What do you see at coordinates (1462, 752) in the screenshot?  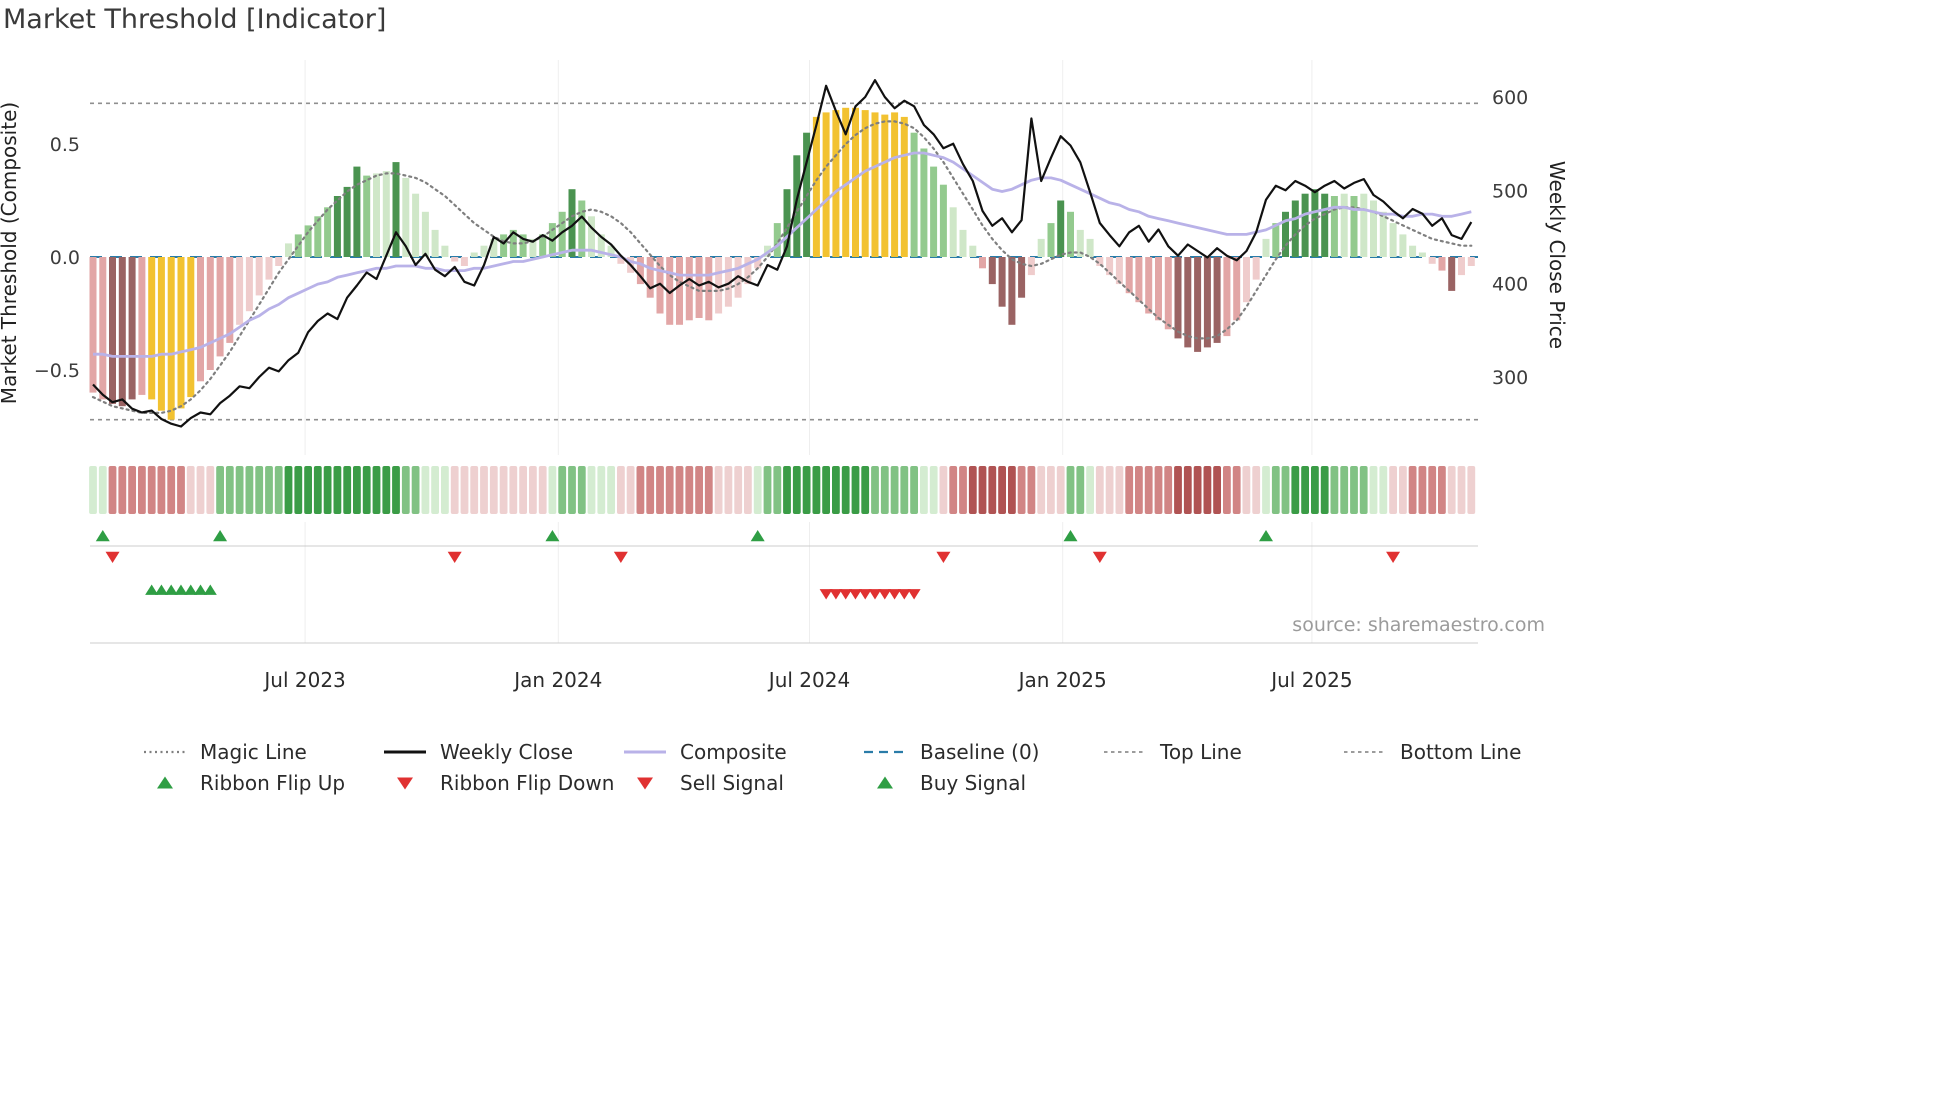 I see `legend-item-bottom-line: Bottom Line` at bounding box center [1462, 752].